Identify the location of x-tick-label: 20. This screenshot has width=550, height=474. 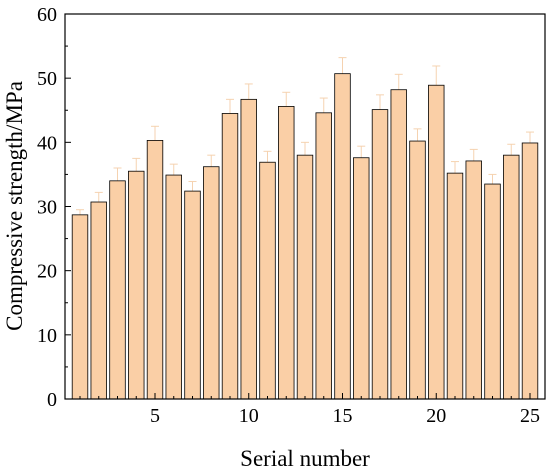
(436, 416).